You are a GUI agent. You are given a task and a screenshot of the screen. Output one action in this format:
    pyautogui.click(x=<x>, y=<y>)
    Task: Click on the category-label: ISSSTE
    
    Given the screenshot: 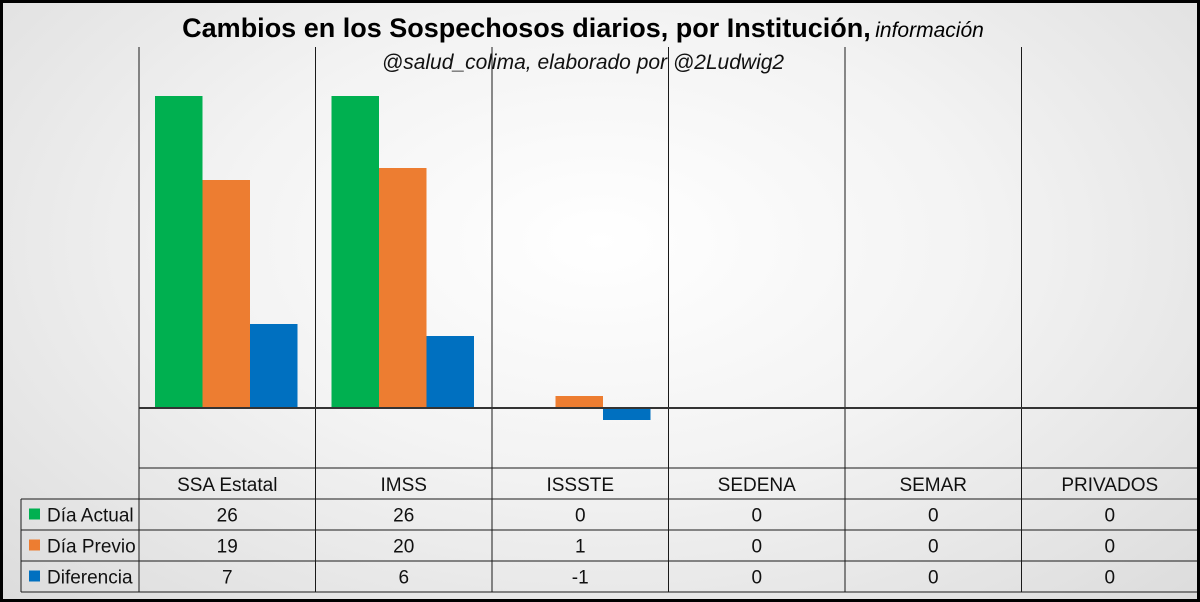 What is the action you would take?
    pyautogui.click(x=580, y=485)
    